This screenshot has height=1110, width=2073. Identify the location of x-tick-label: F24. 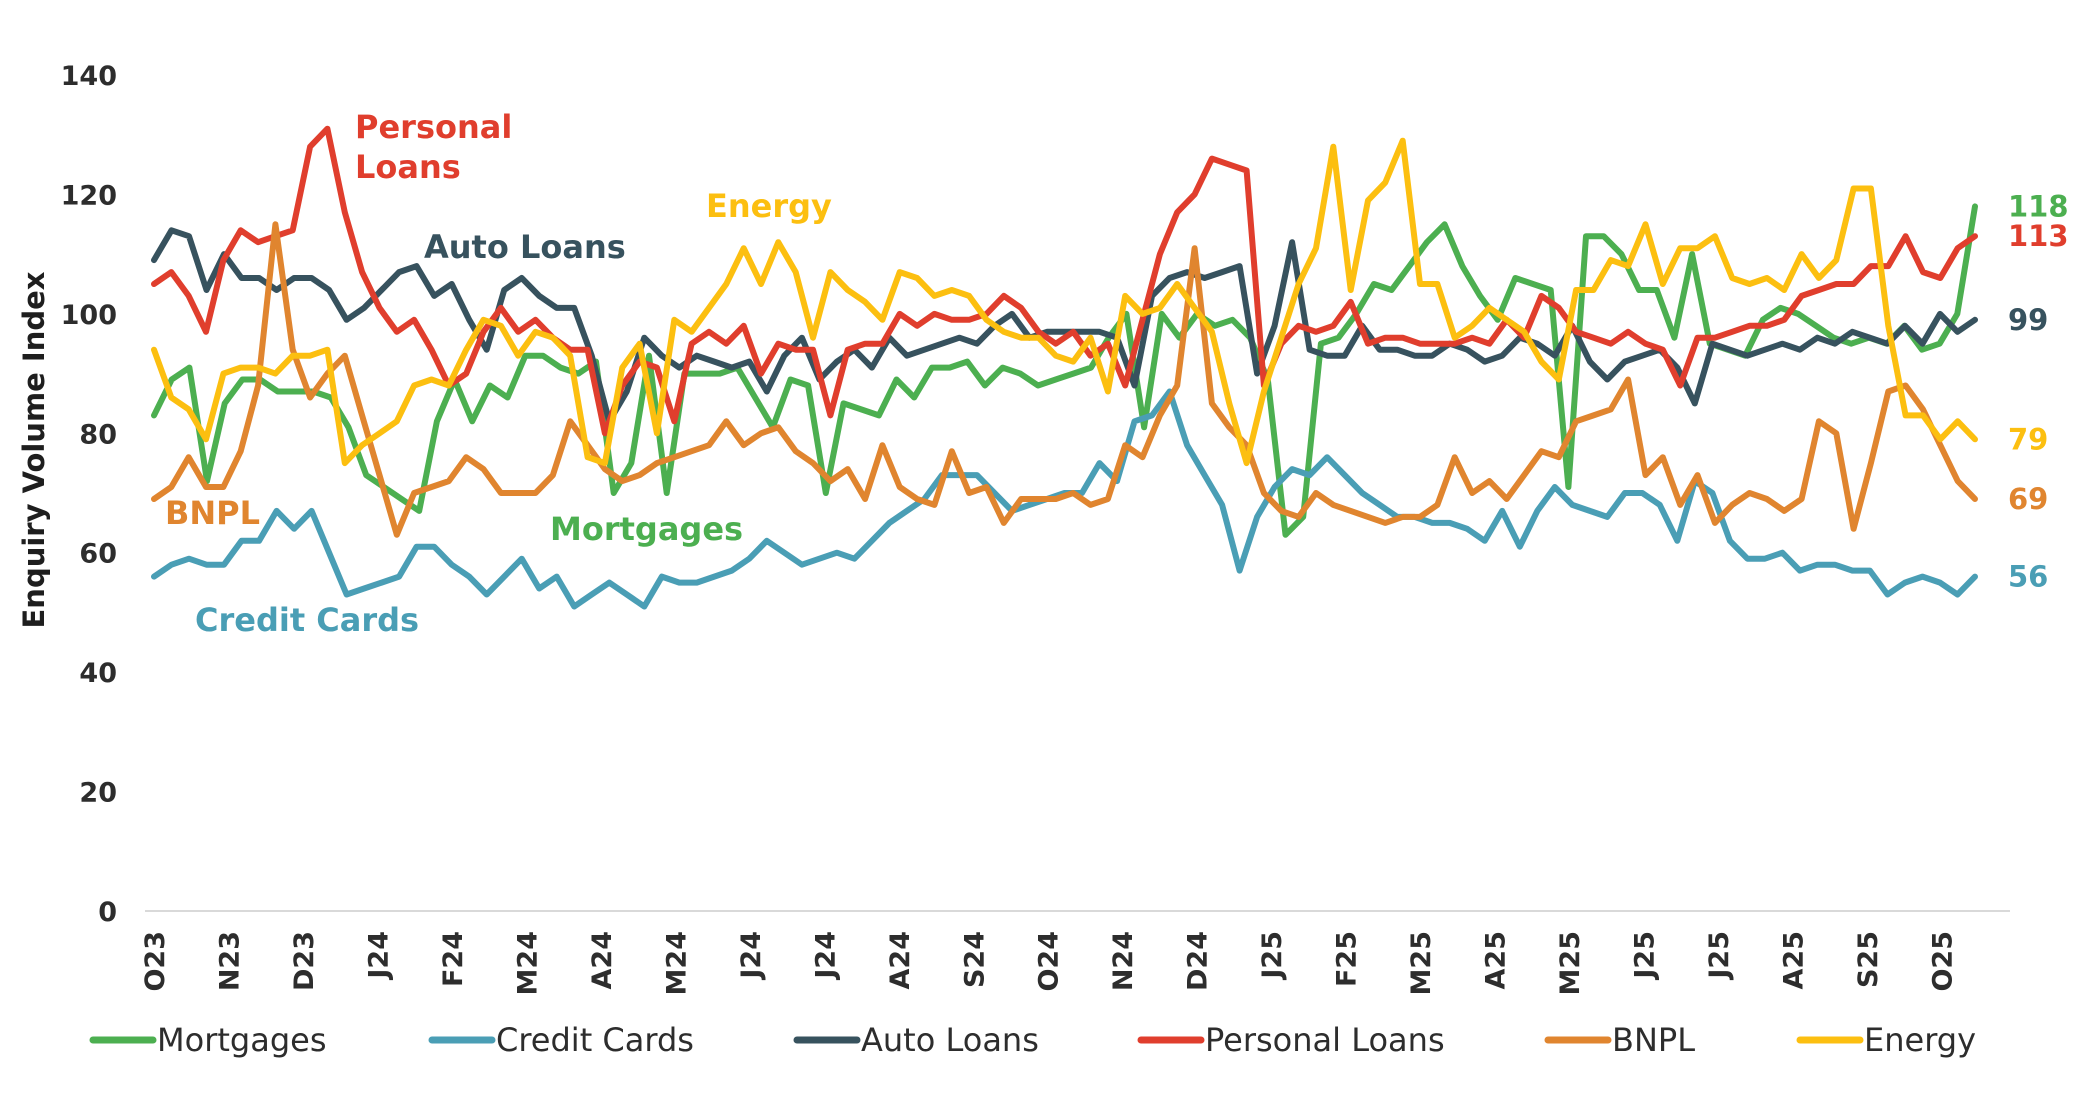
(453, 959).